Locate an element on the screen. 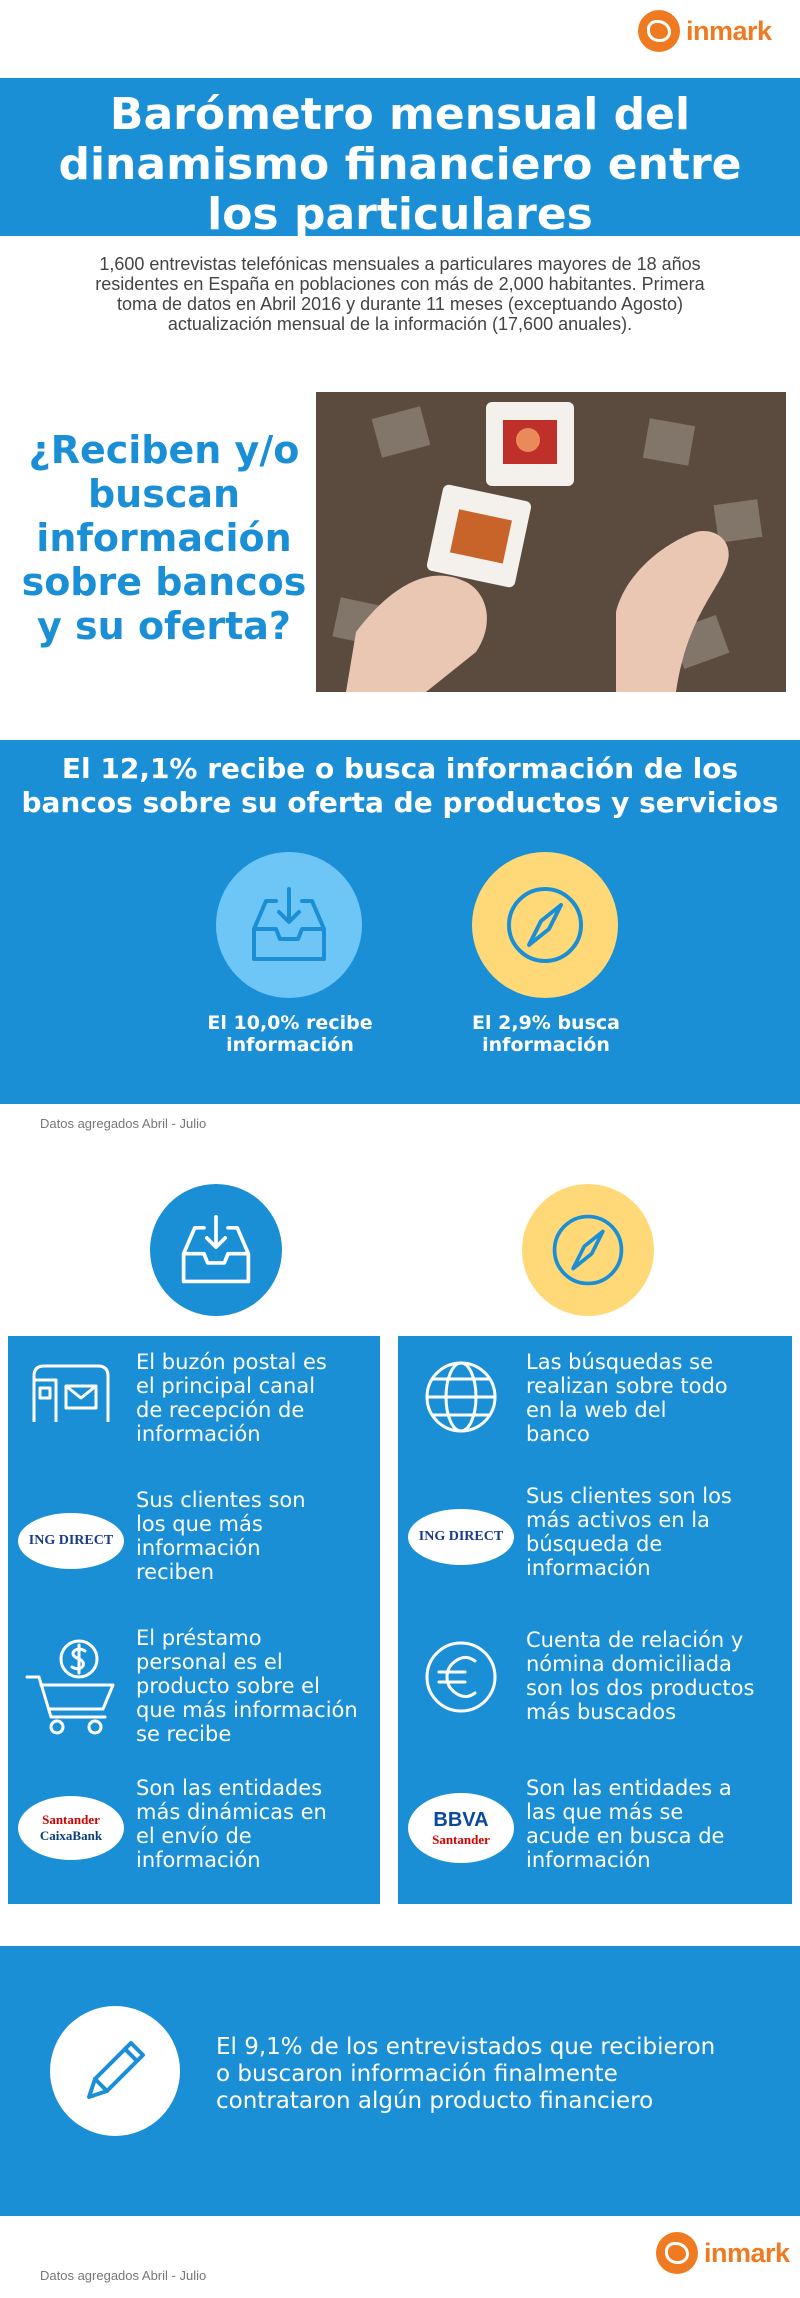  row-line: nómina domiciliada is located at coordinates (629, 1664).